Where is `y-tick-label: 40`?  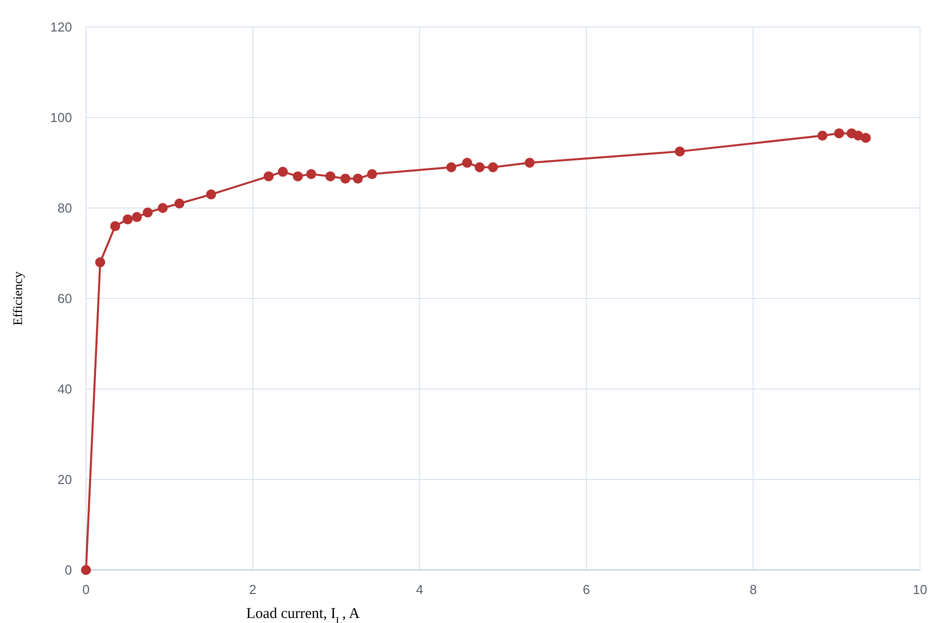
y-tick-label: 40 is located at coordinates (65, 389).